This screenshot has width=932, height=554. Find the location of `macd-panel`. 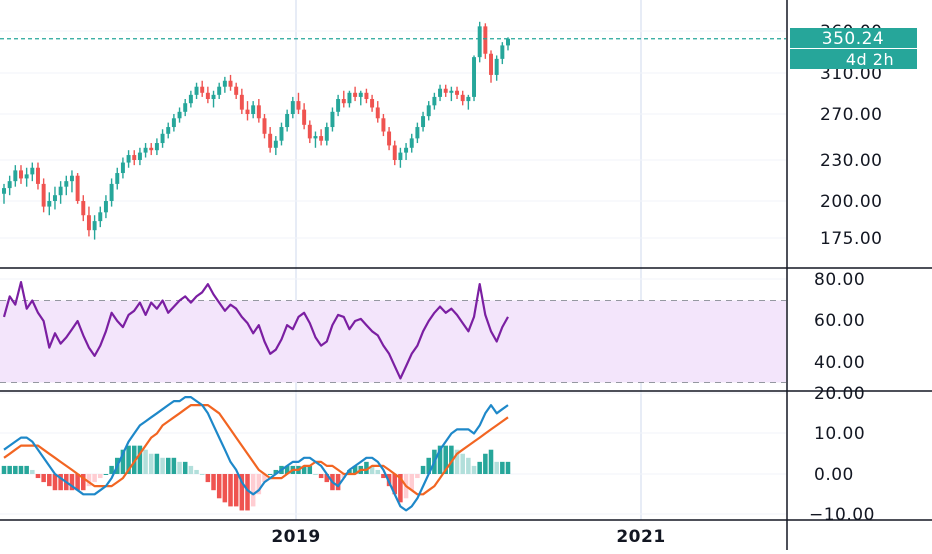

macd-panel is located at coordinates (256, 454).